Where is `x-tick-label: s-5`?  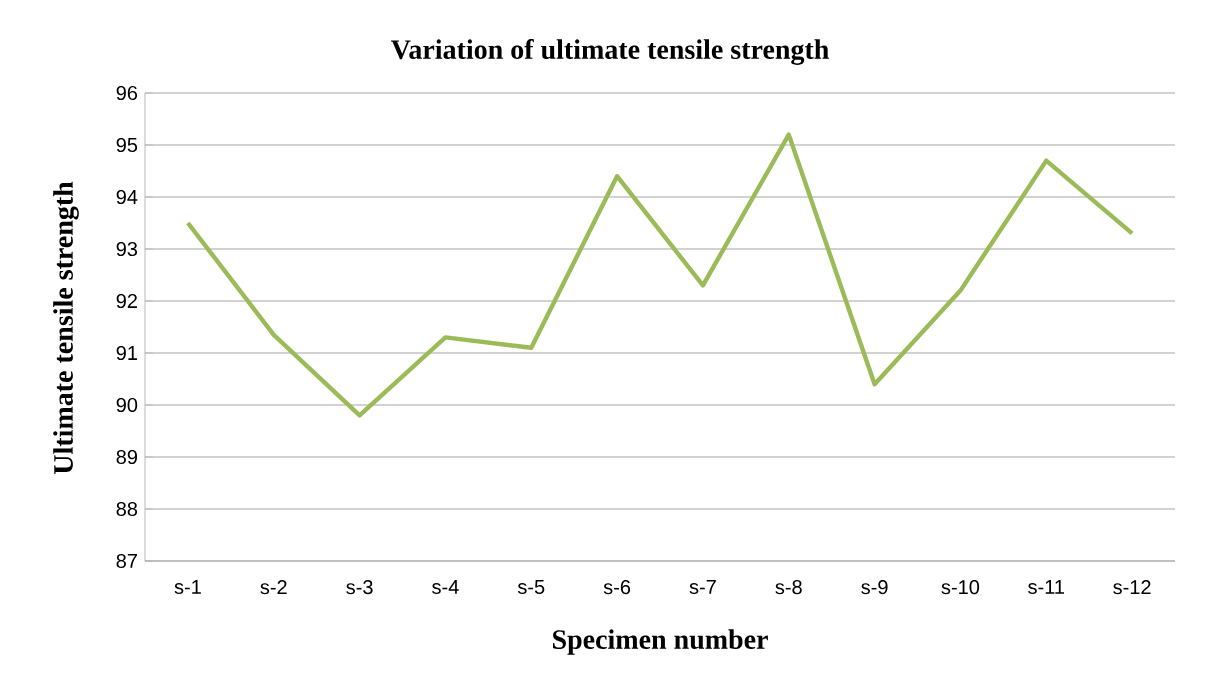
x-tick-label: s-5 is located at coordinates (531, 587).